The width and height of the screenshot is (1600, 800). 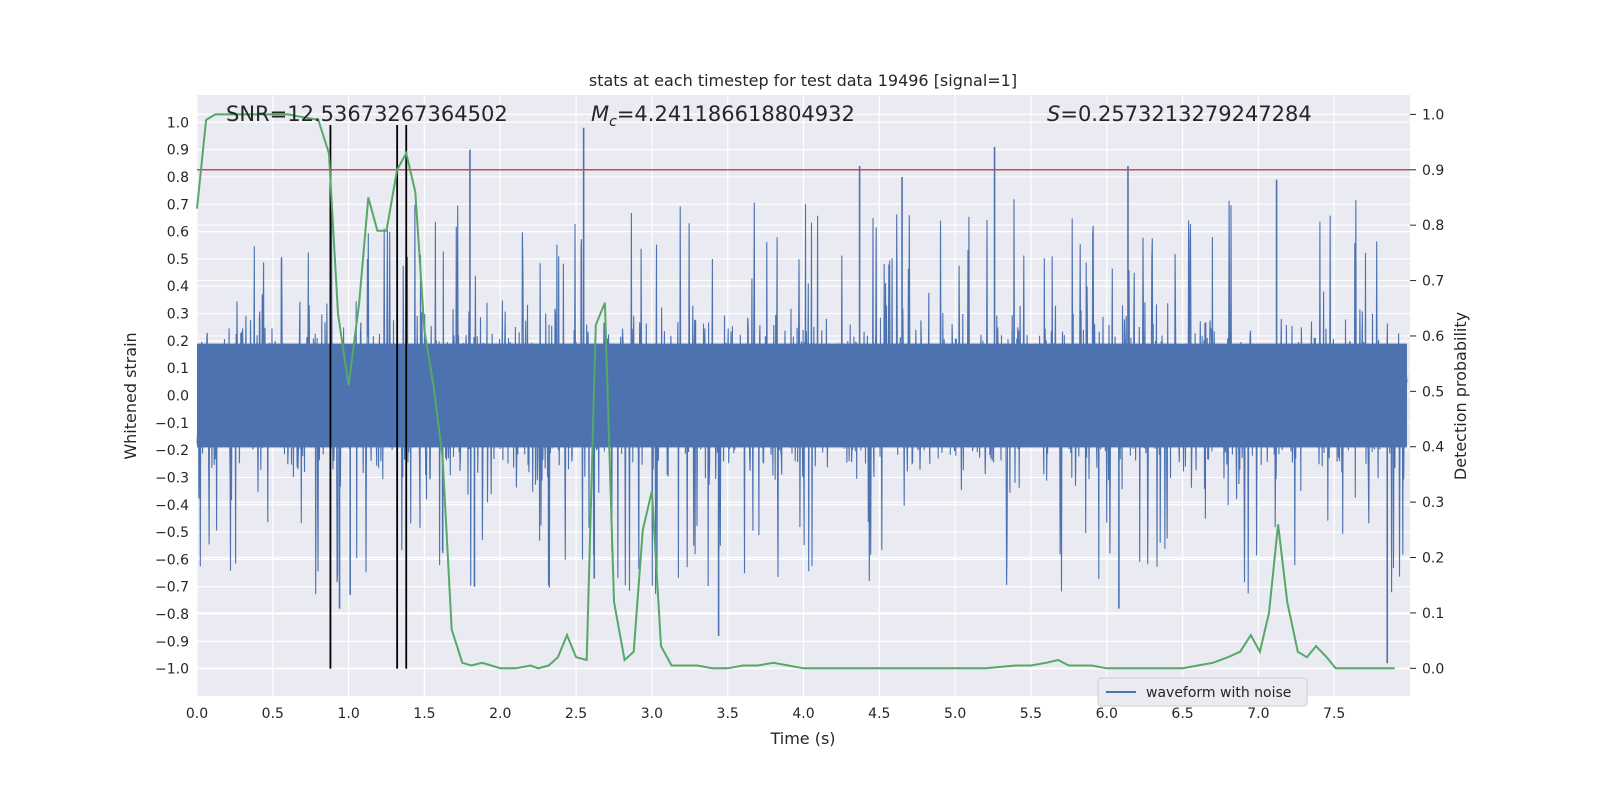 What do you see at coordinates (955, 714) in the screenshot?
I see `x-tick-label: 5.0` at bounding box center [955, 714].